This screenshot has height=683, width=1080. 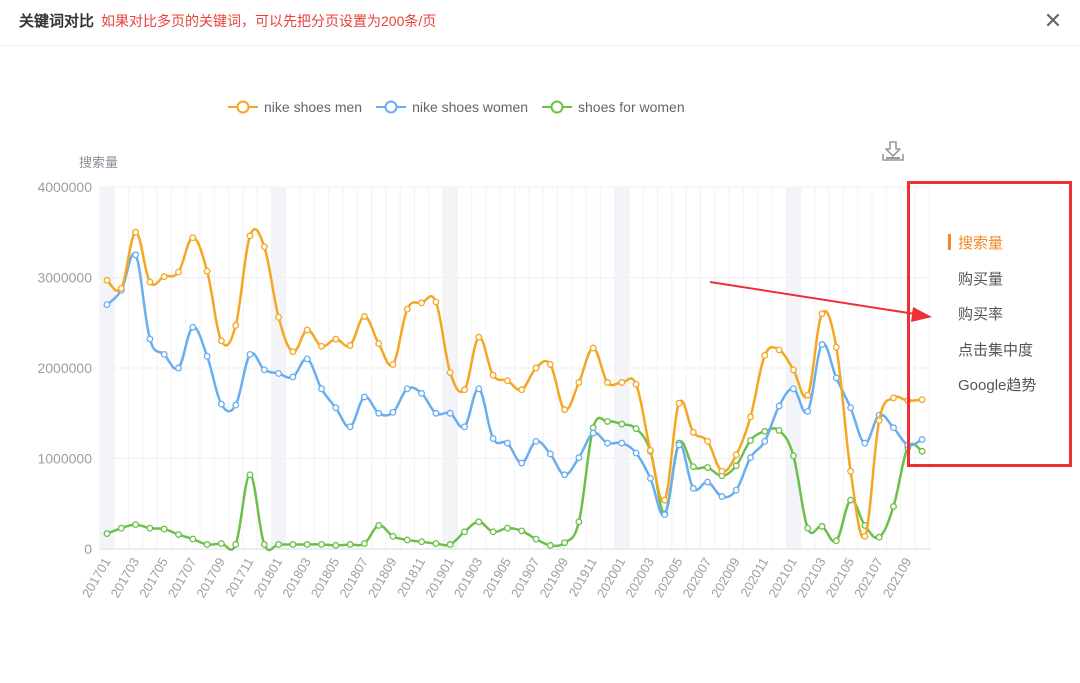 What do you see at coordinates (295, 107) in the screenshot?
I see `legend-item-nike-shoes-men: nike shoes men` at bounding box center [295, 107].